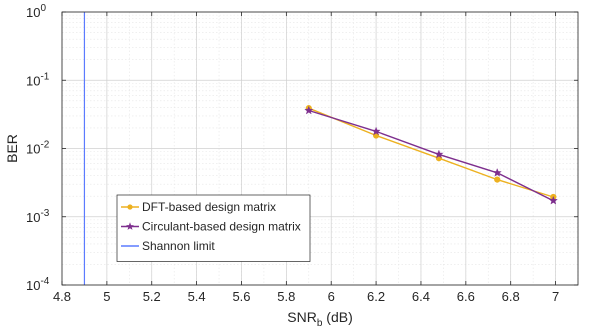 The height and width of the screenshot is (331, 589). Describe the element at coordinates (62, 296) in the screenshot. I see `x-tick-label: 4.8` at that location.